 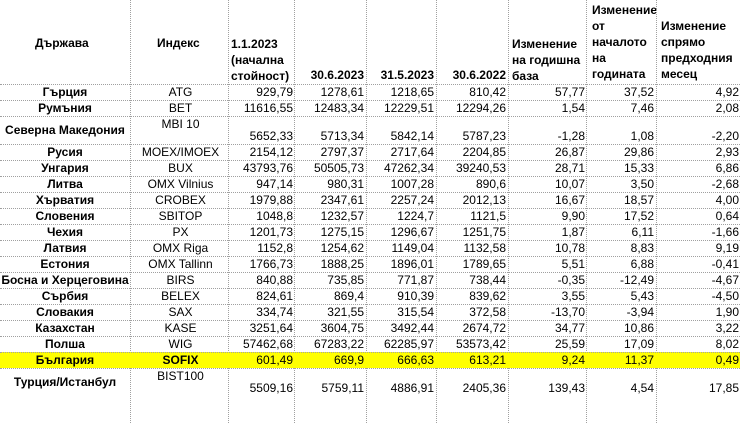 I want to click on cell-chg-ytd: 5,43, so click(x=642, y=296).